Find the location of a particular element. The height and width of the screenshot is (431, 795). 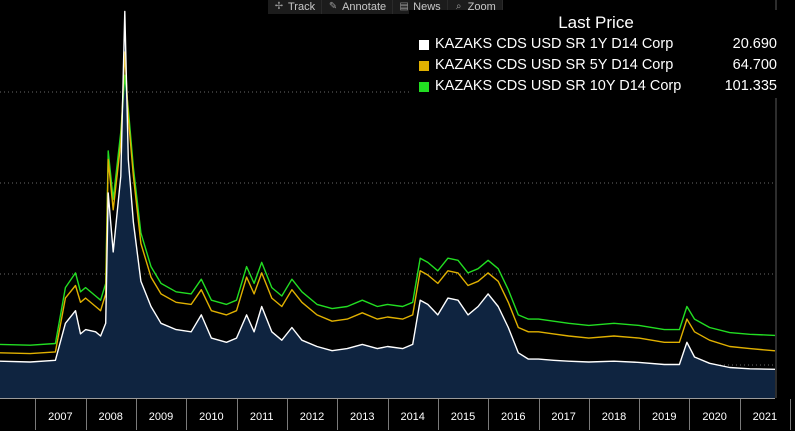

crosshair-icon: ✢ is located at coordinates (279, 6).